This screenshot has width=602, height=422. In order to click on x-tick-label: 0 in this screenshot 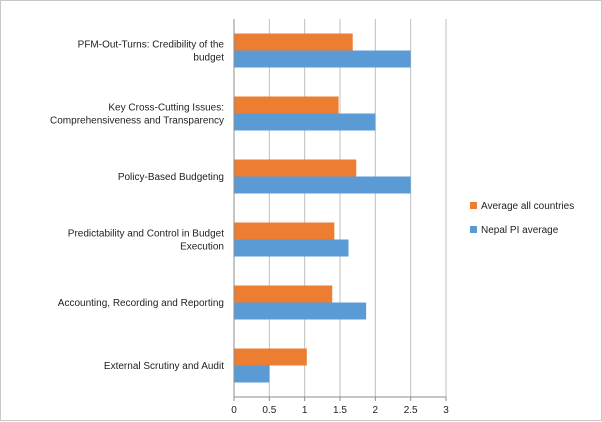, I will do `click(234, 410)`.